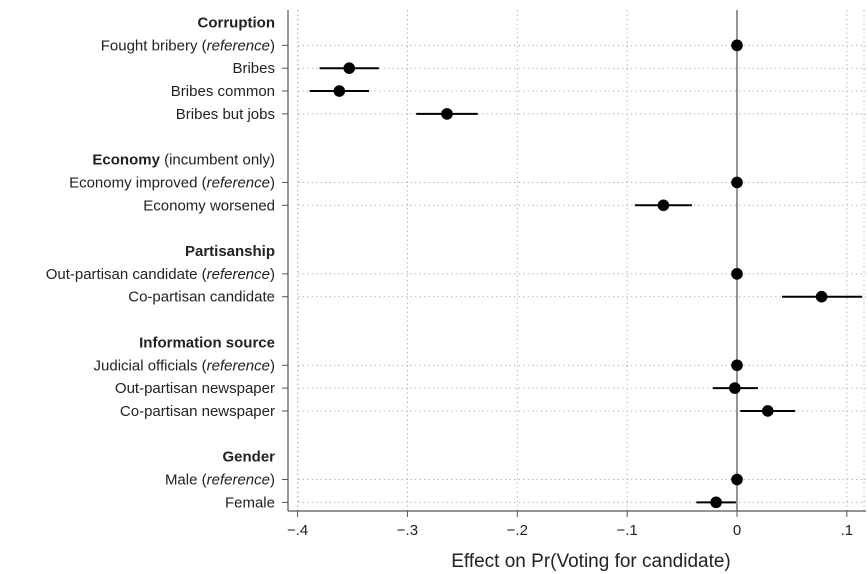  I want to click on row-label-text: Male (, so click(186, 480).